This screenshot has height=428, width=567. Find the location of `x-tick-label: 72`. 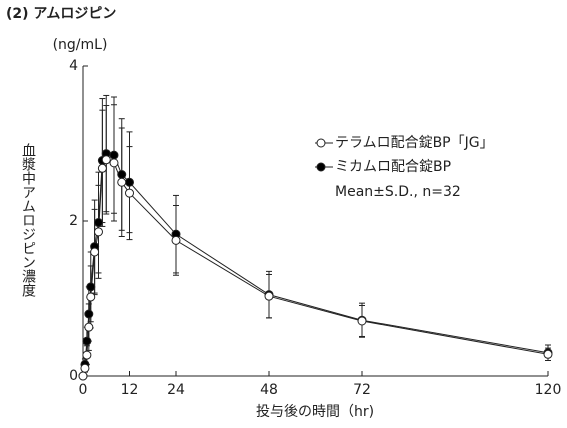

x-tick-label: 72 is located at coordinates (362, 390).